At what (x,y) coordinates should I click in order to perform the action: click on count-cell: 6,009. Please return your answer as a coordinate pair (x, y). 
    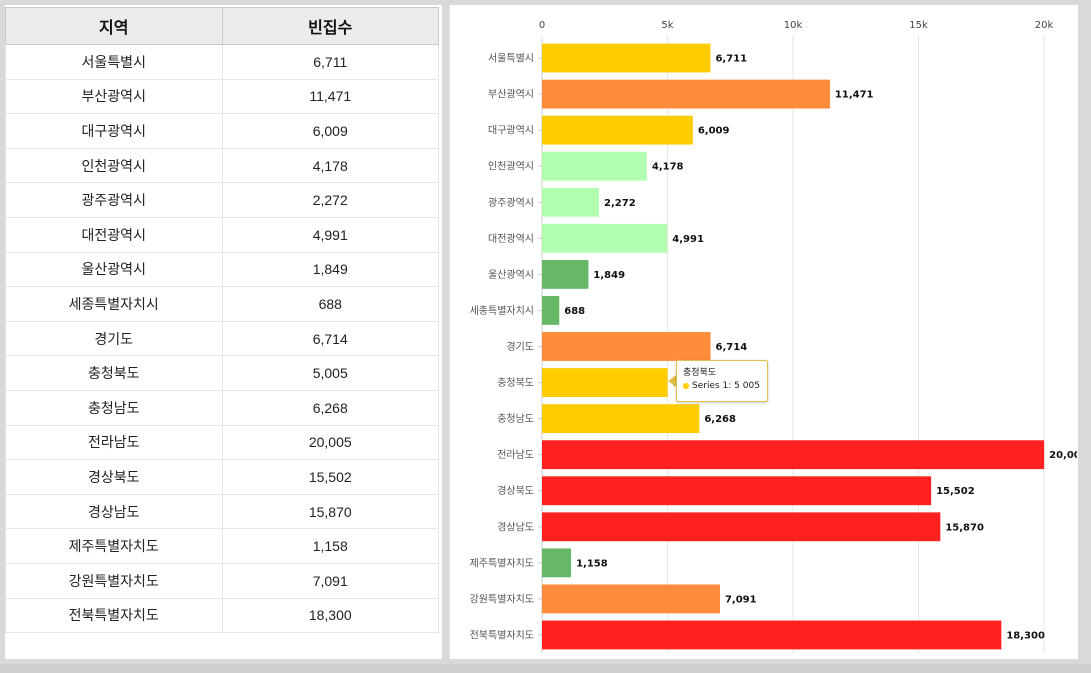
    Looking at the image, I should click on (330, 131).